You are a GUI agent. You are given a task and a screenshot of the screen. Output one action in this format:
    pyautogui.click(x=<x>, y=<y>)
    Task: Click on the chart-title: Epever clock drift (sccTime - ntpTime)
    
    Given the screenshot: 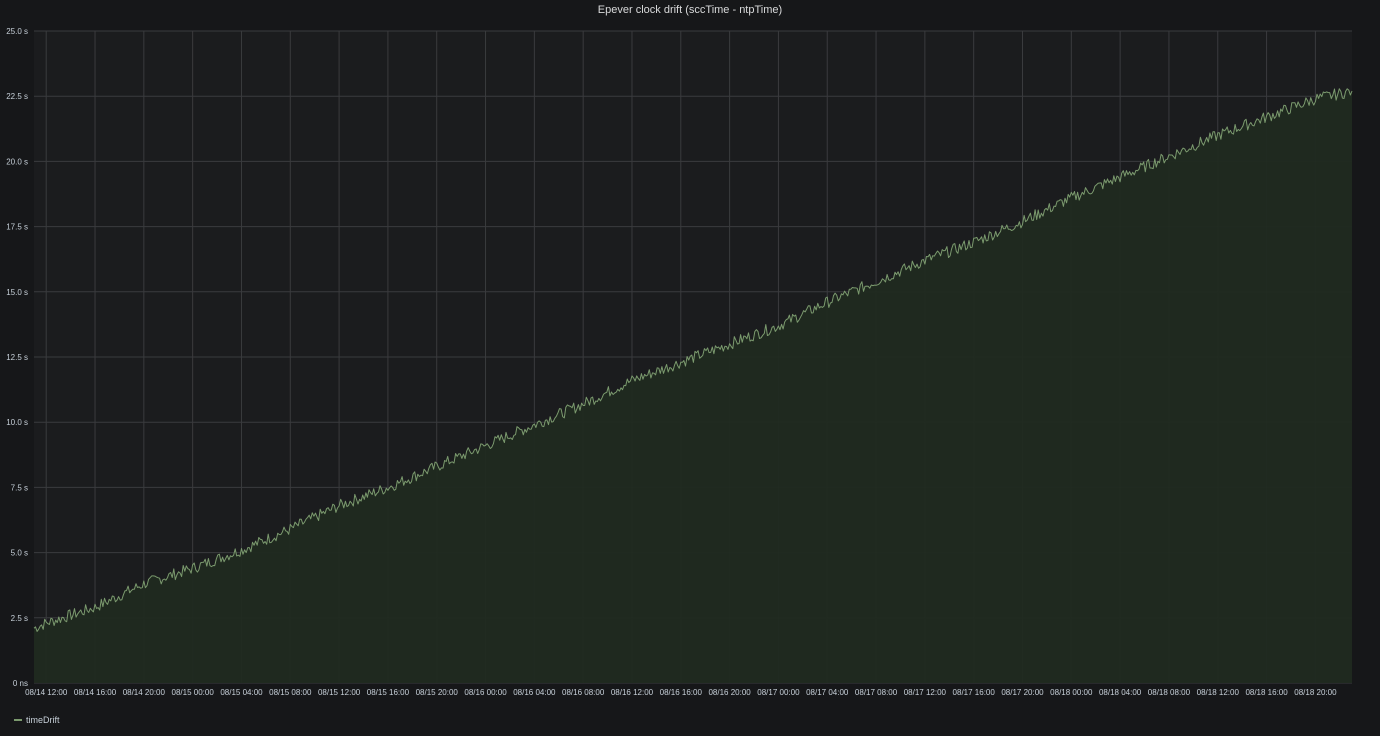 What is the action you would take?
    pyautogui.click(x=690, y=10)
    